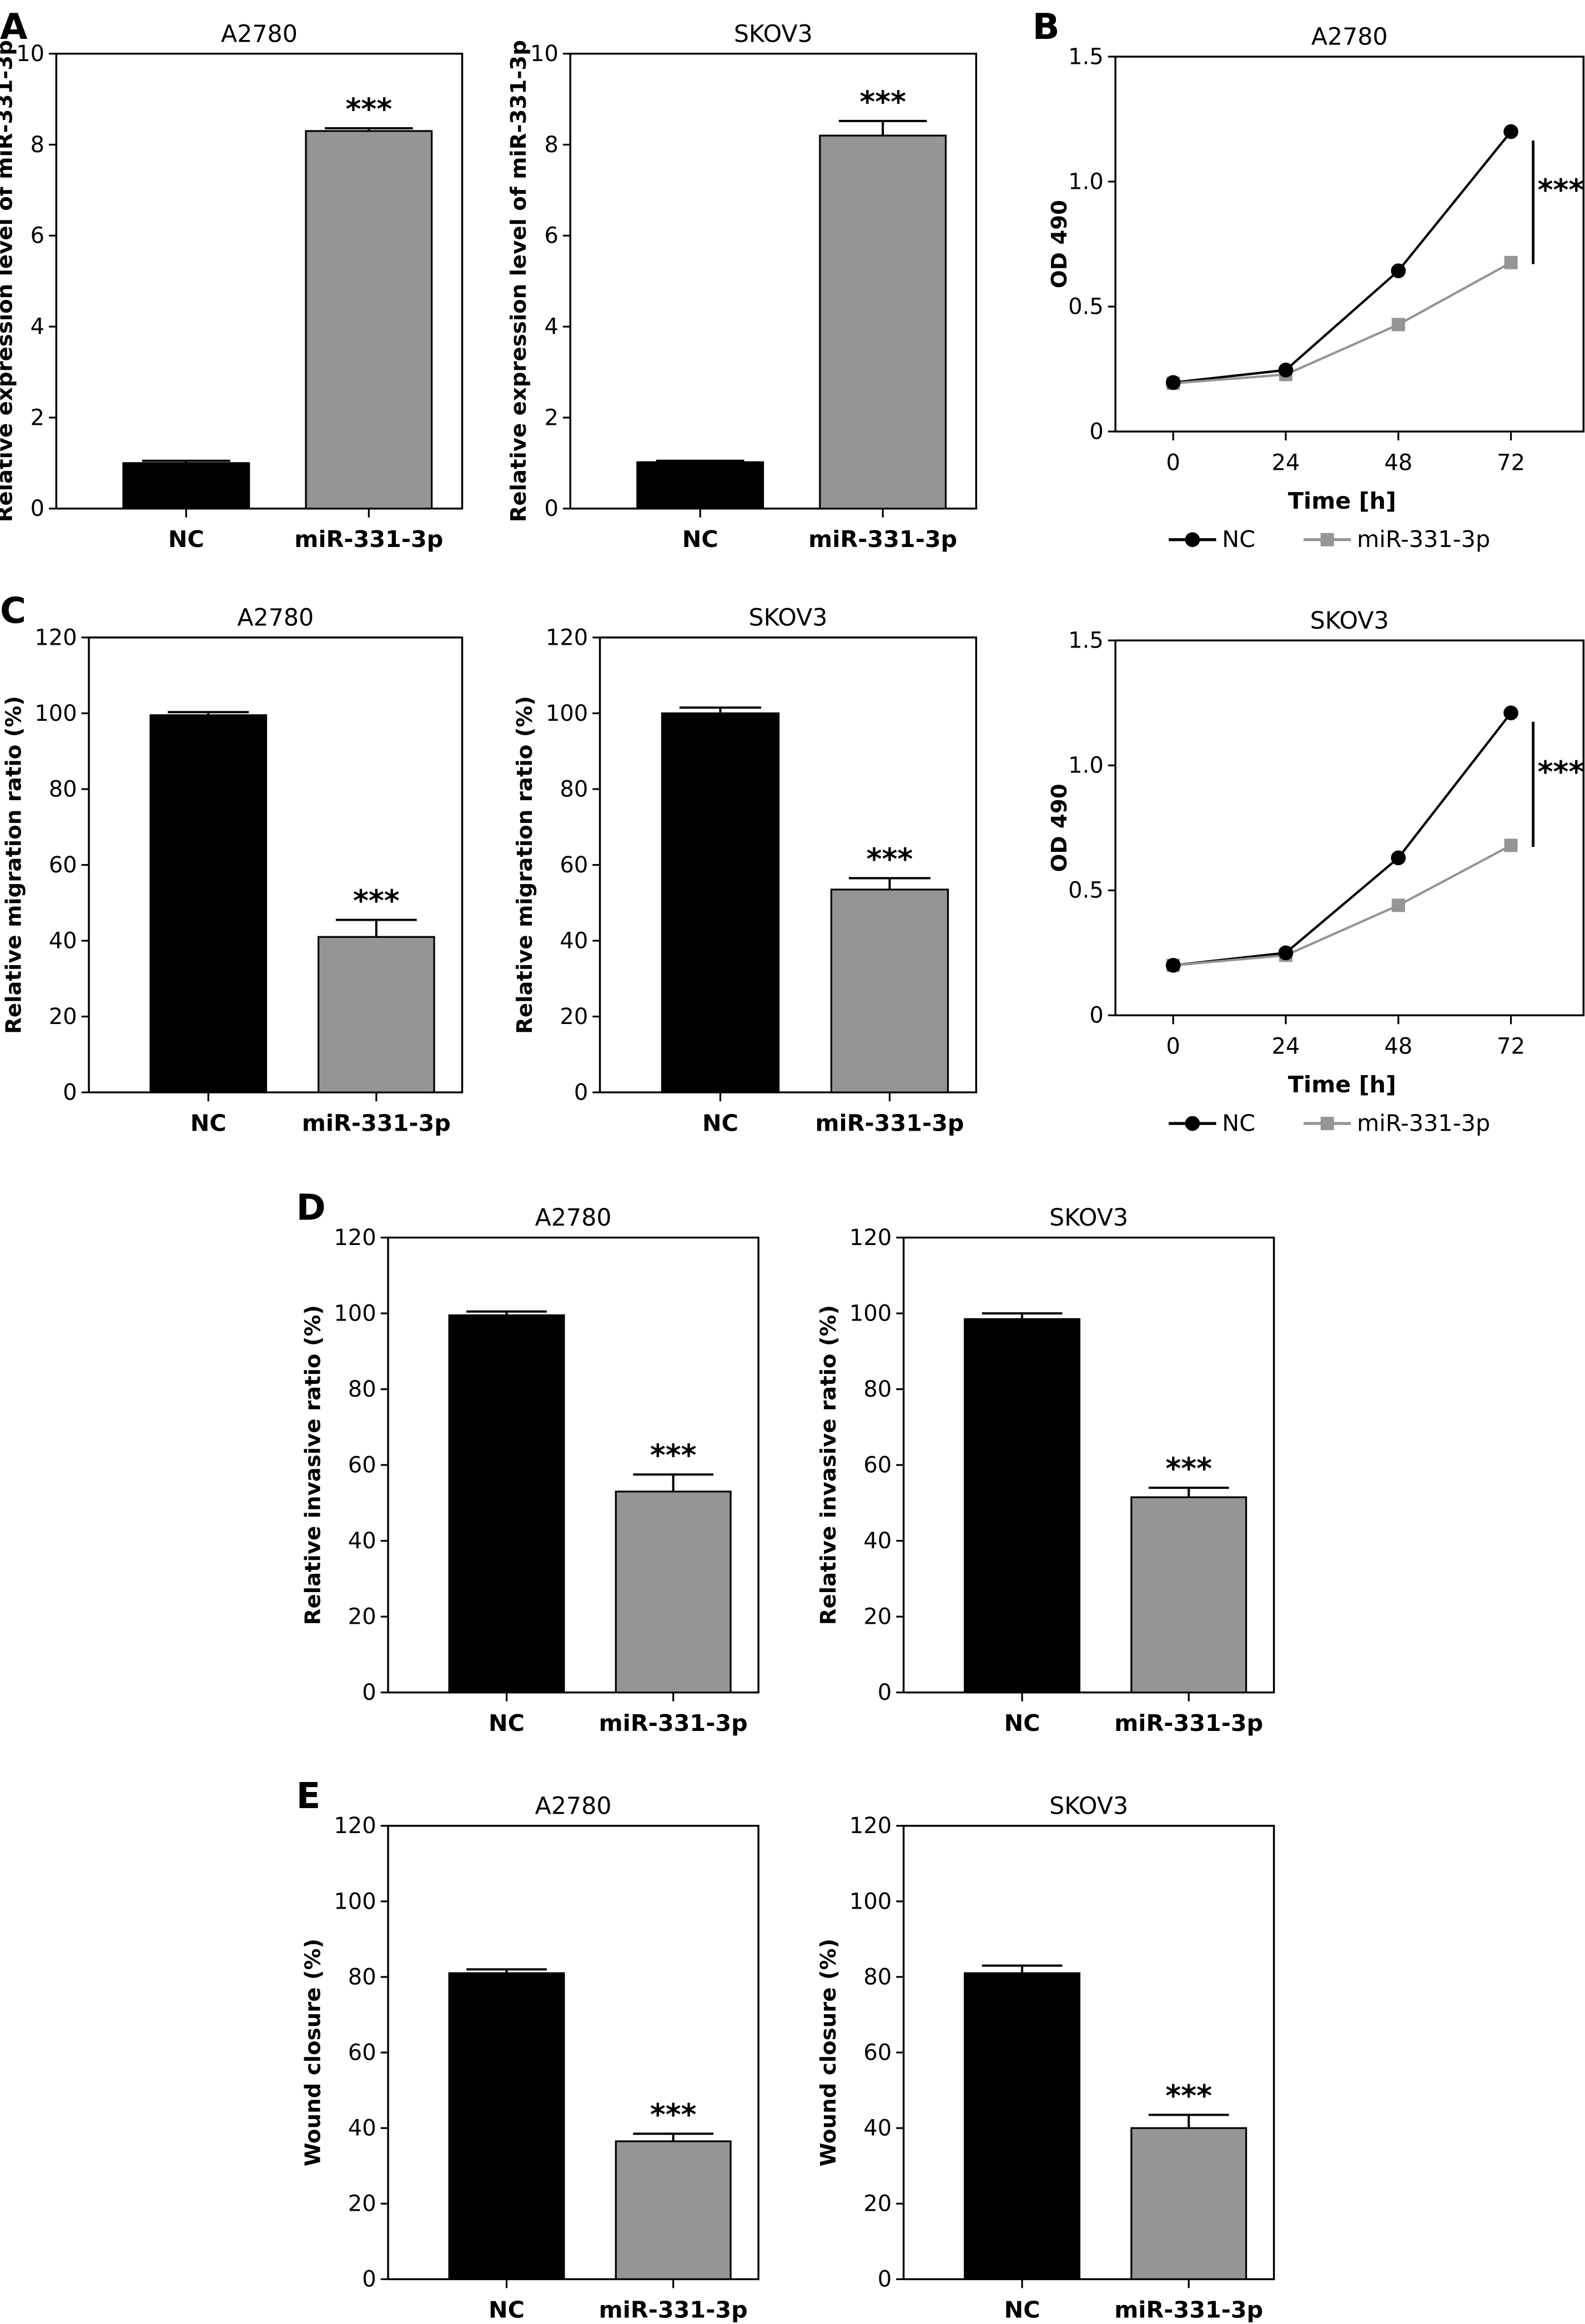  I want to click on series-line-mir-331-3p, so click(1342, 905).